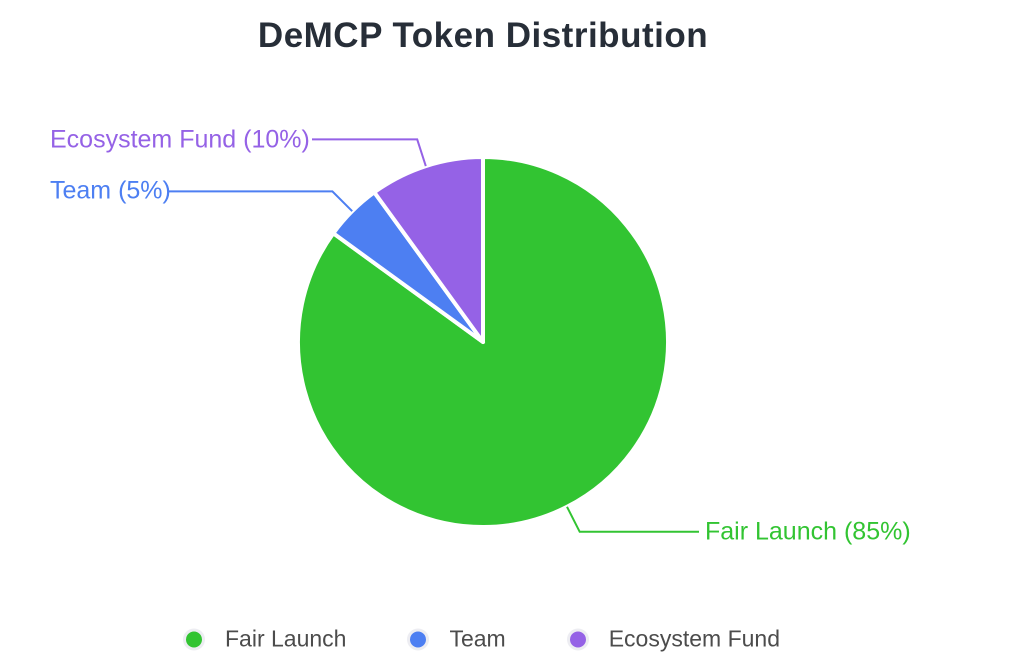 This screenshot has width=1024, height=664. Describe the element at coordinates (369, 152) in the screenshot. I see `leader-line-ecosystem-fund` at that location.